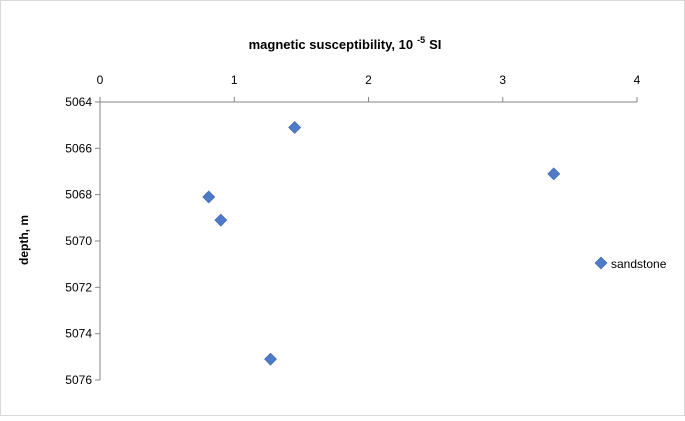 The width and height of the screenshot is (685, 421). Describe the element at coordinates (78, 334) in the screenshot. I see `y-tick-label: 5074` at that location.